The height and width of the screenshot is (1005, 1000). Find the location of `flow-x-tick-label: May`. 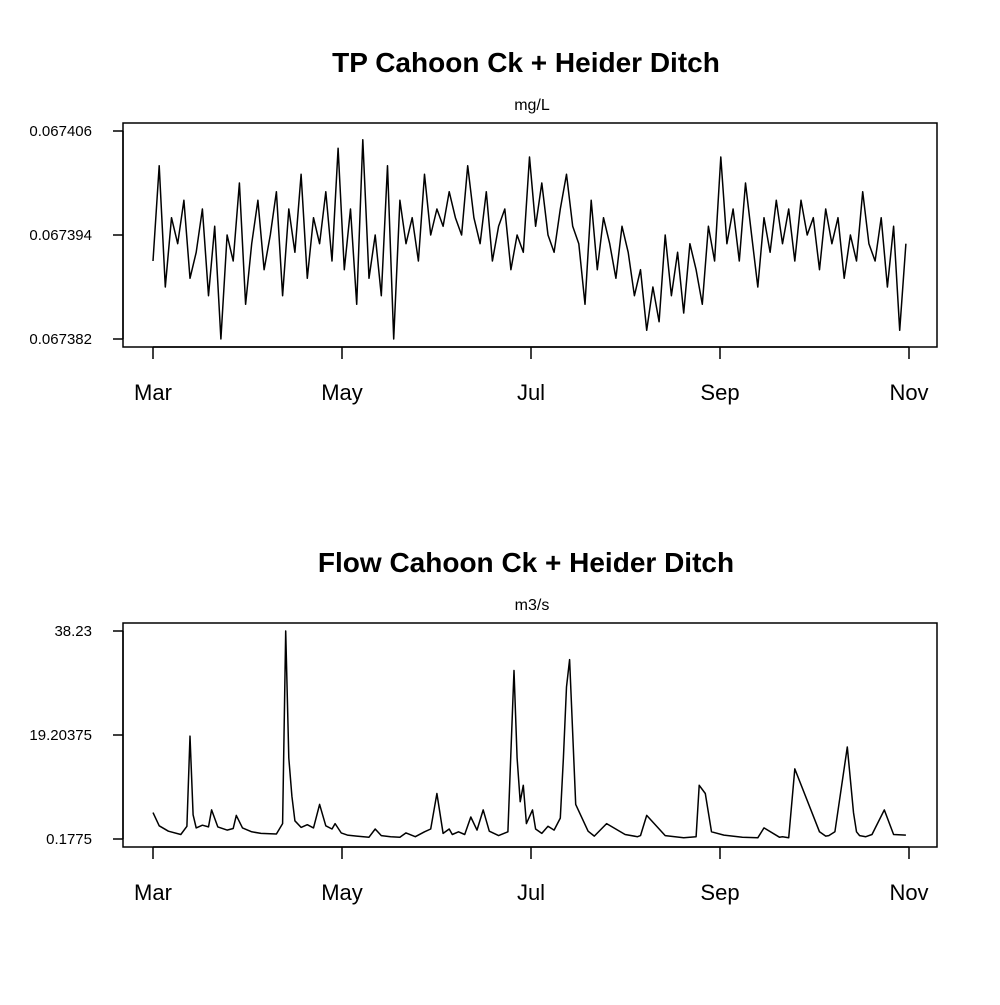

flow-x-tick-label: May is located at coordinates (342, 892).